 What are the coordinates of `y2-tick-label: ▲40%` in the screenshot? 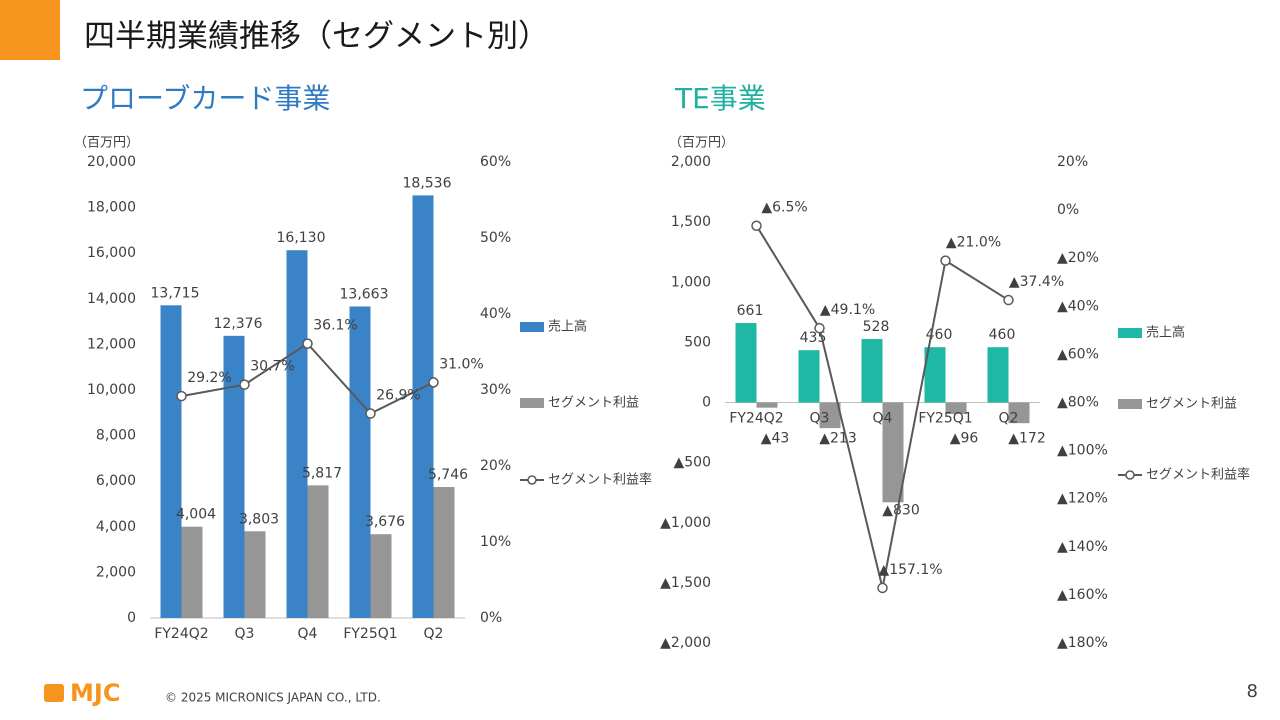 It's located at (1078, 306).